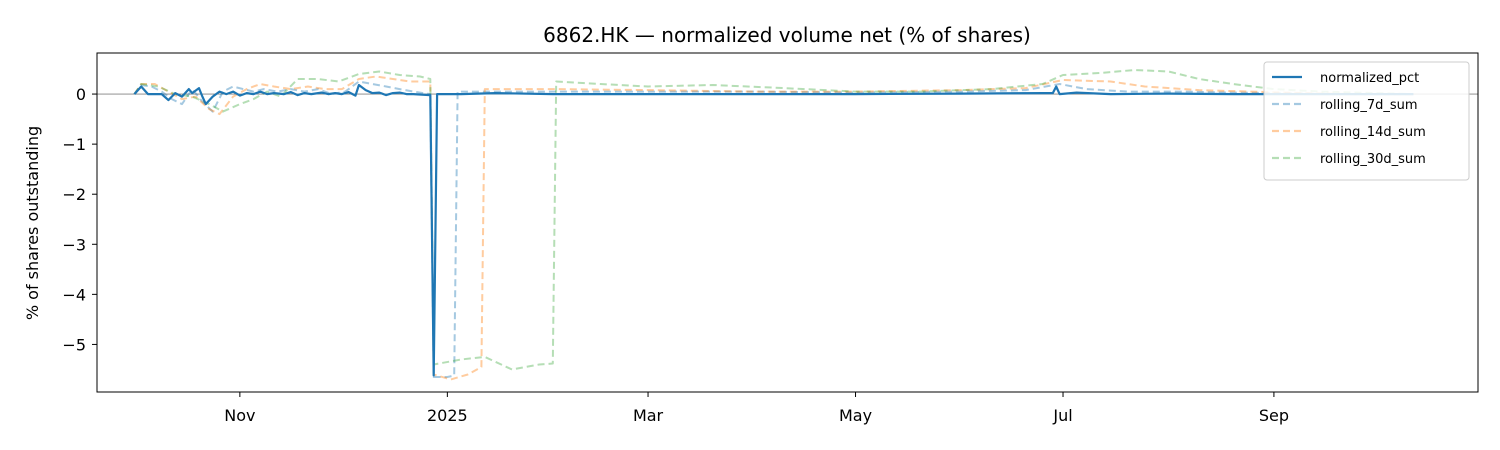  I want to click on legend-label-rolling-30d-sum: rolling_30d_sum, so click(1373, 159).